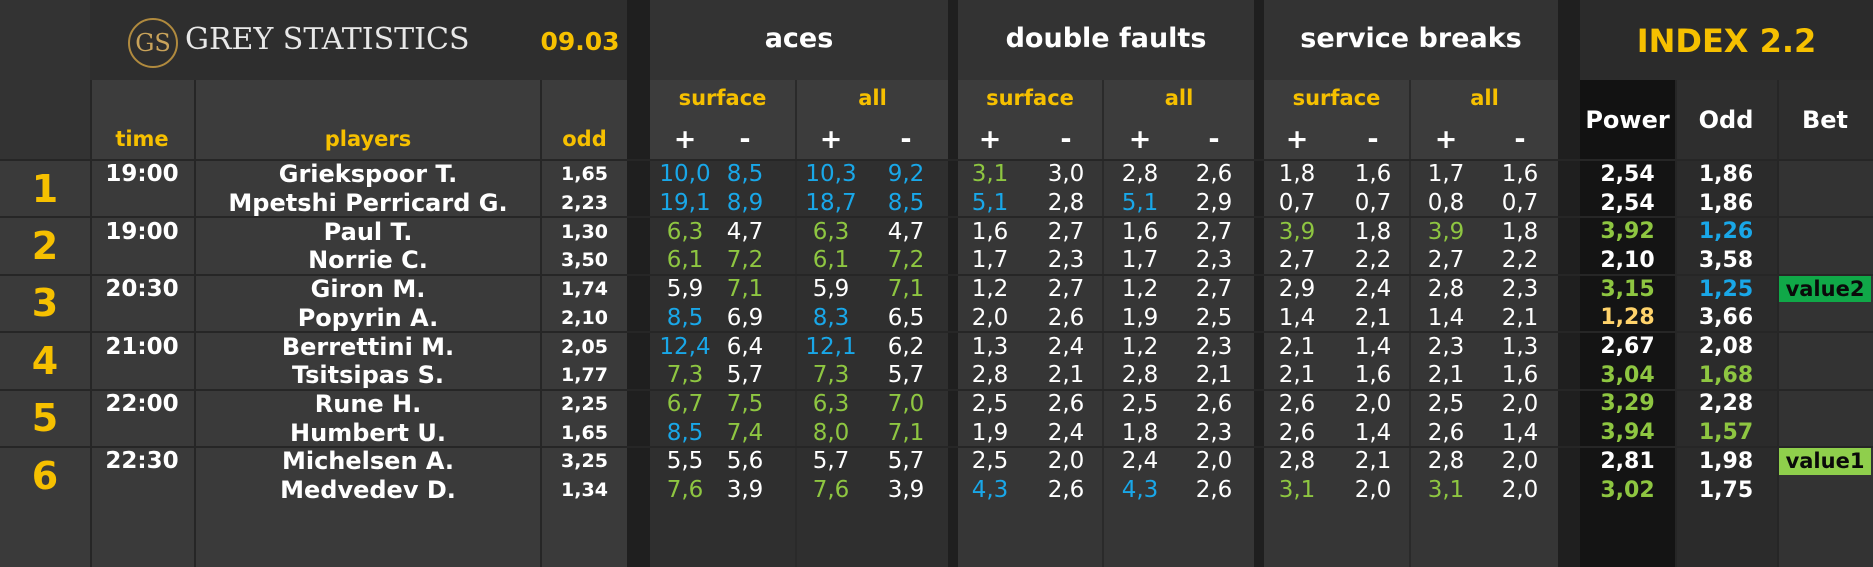 The height and width of the screenshot is (567, 1873). What do you see at coordinates (368, 260) in the screenshot?
I see `player-name: Norrie C.` at bounding box center [368, 260].